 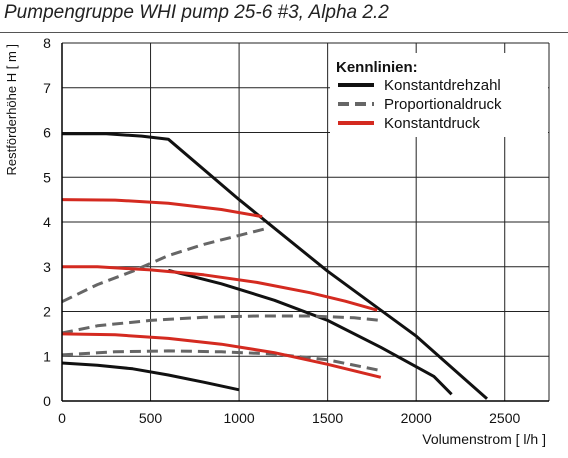 I want to click on x-axis-label: Volumenstrom [ l/h ], so click(x=484, y=439).